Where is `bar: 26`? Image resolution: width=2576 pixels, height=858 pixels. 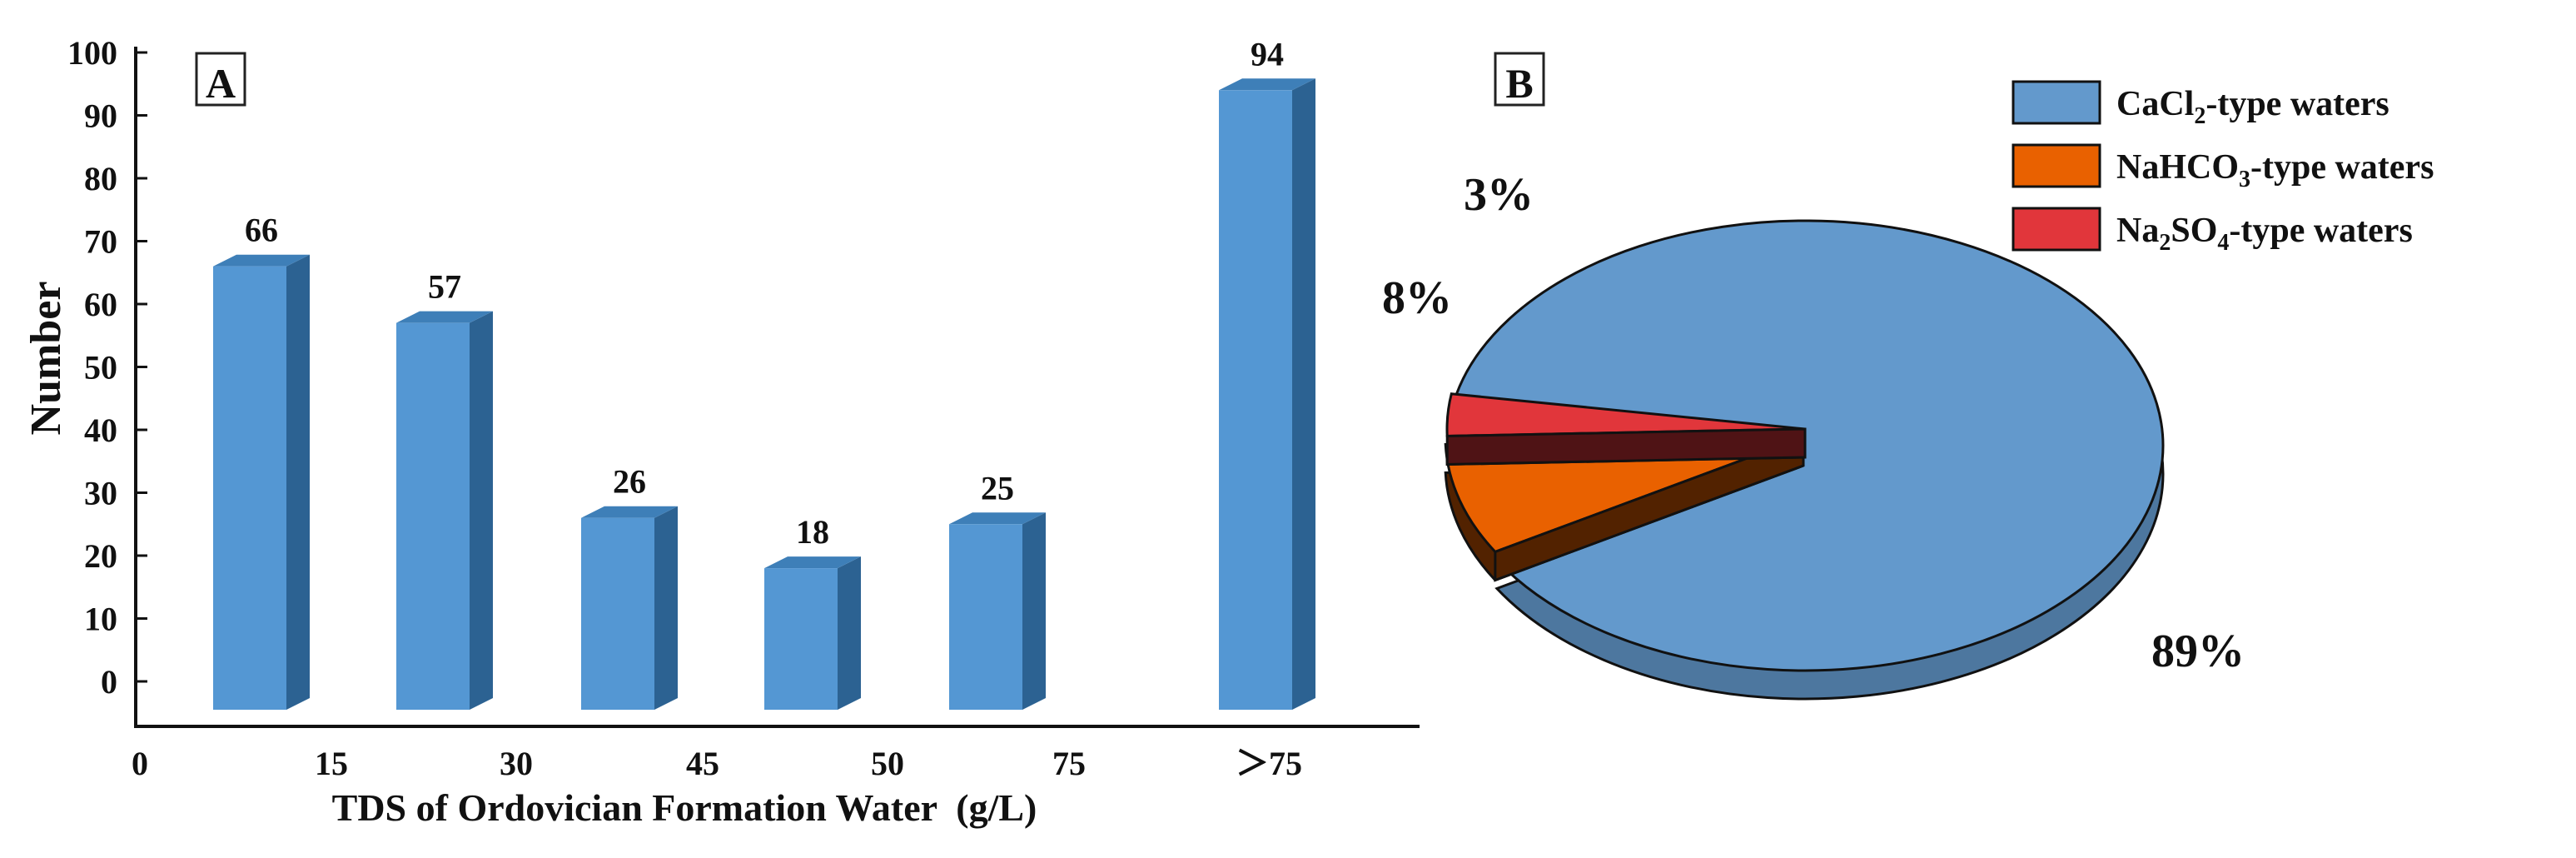
bar: 26 is located at coordinates (629, 587).